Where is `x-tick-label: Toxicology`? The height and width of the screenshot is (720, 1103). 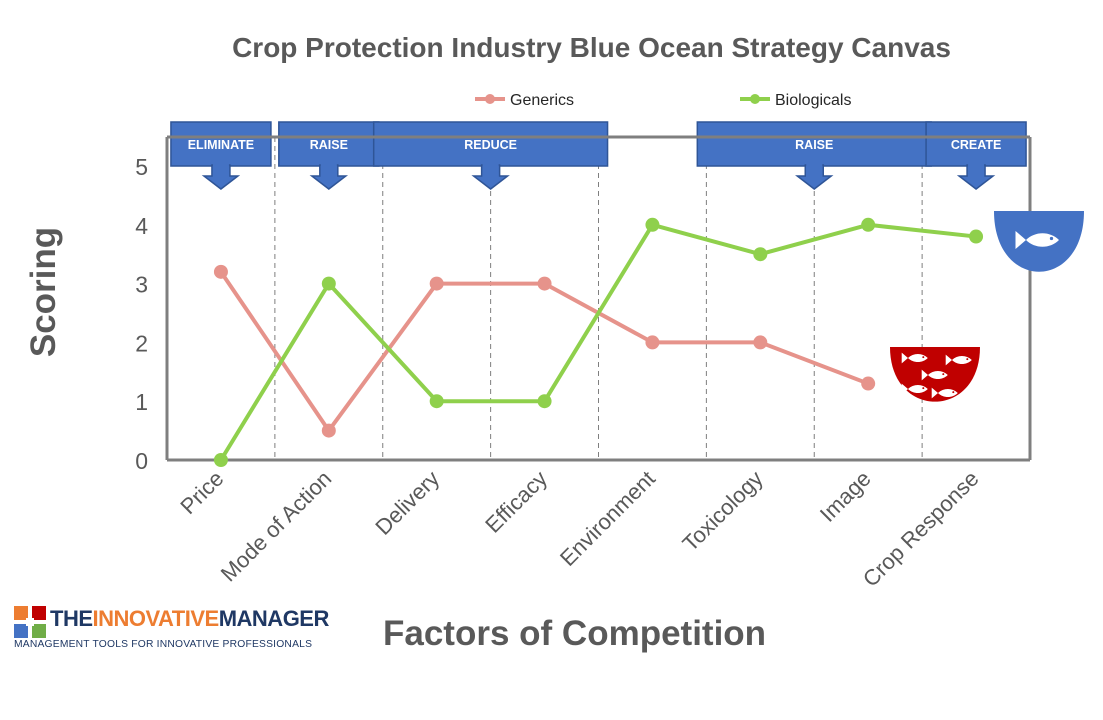
x-tick-label: Toxicology is located at coordinates (723, 511).